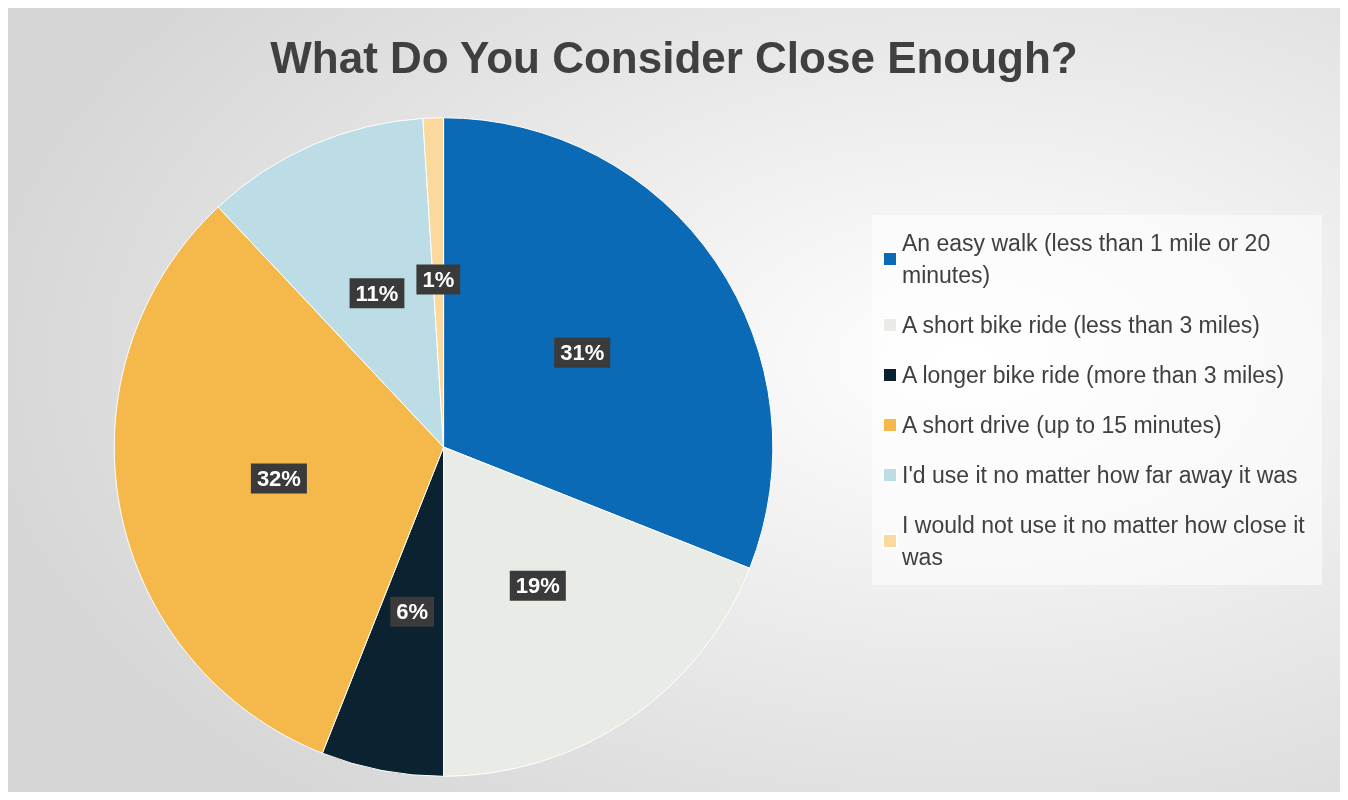 This screenshot has height=800, width=1348. What do you see at coordinates (1089, 259) in the screenshot?
I see `legend-label: An easy walk (less than 1 mile or 20 minutes)` at bounding box center [1089, 259].